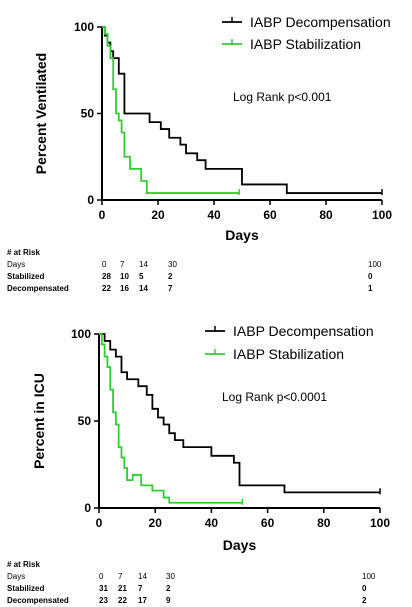  I want to click on risk-count: 31, so click(103, 588).